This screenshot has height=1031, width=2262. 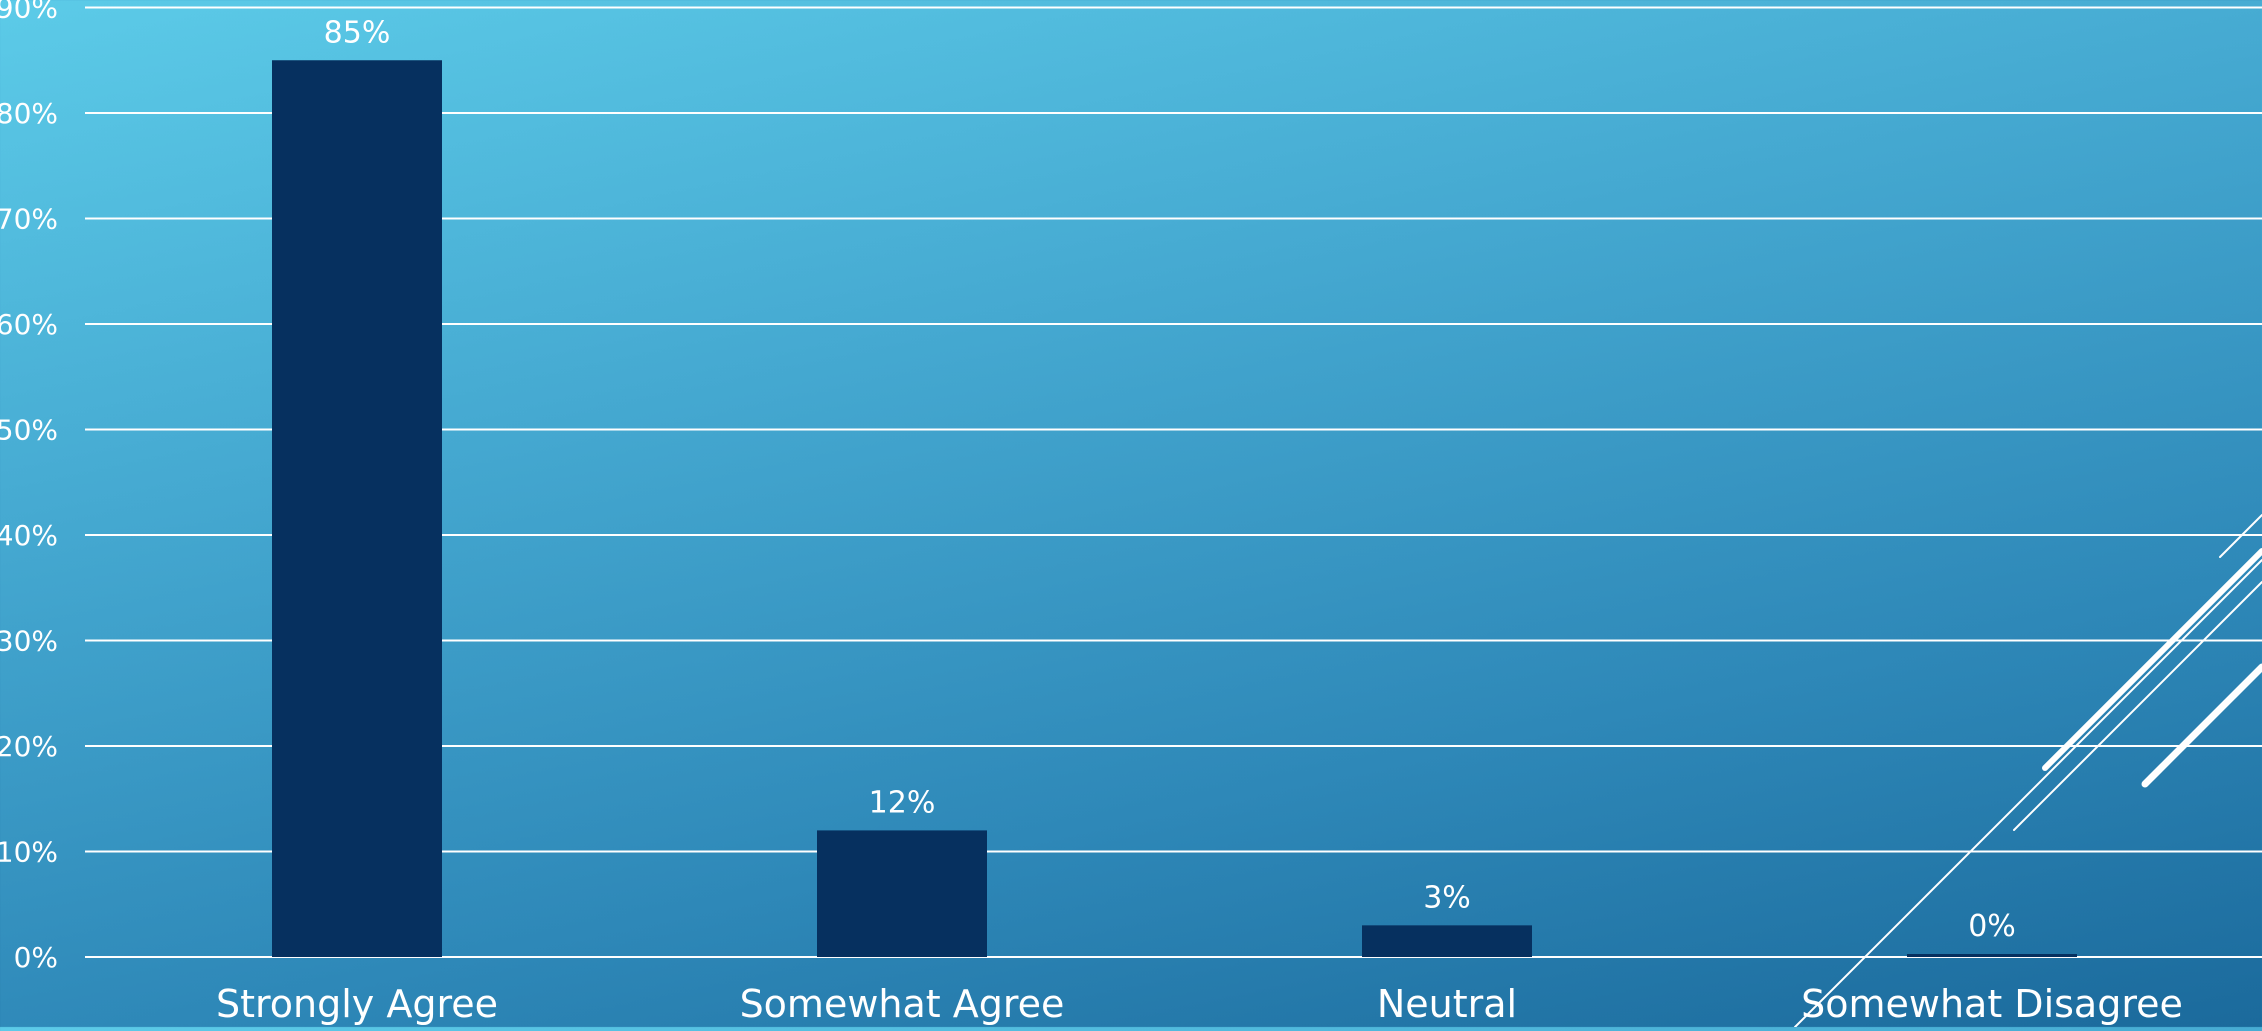 I want to click on y-tick-label: 10%, so click(x=29, y=852).